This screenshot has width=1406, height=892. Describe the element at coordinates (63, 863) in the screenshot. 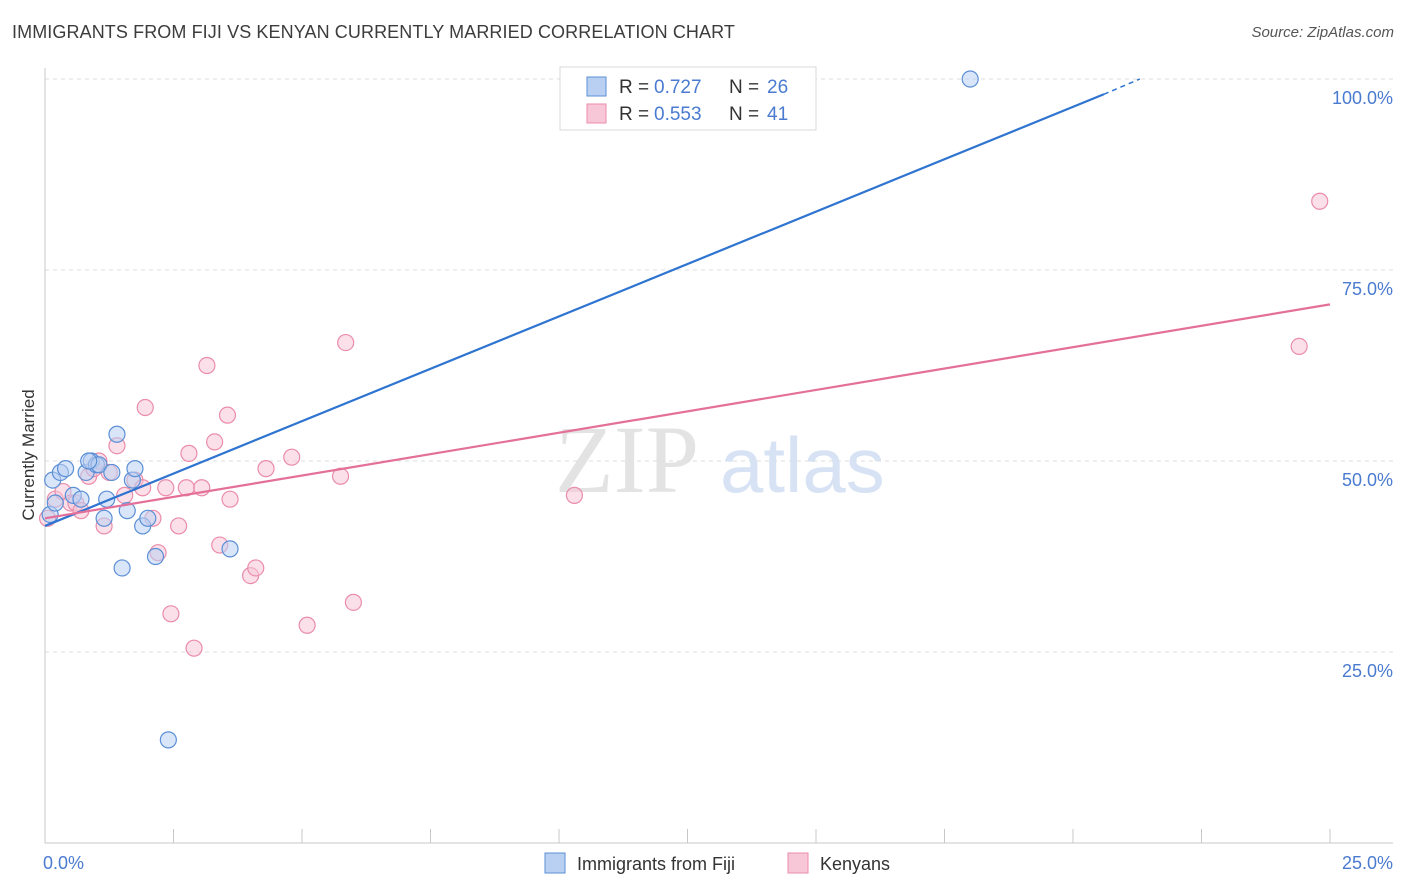

I see `x-tick-label: 0.0%` at that location.